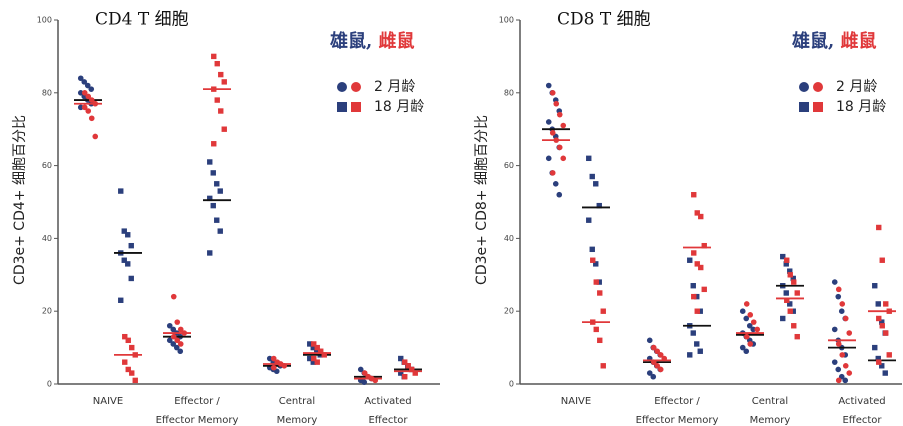 This screenshot has height=426, width=903. I want to click on legend-label: 2 月龄, so click(856, 87).